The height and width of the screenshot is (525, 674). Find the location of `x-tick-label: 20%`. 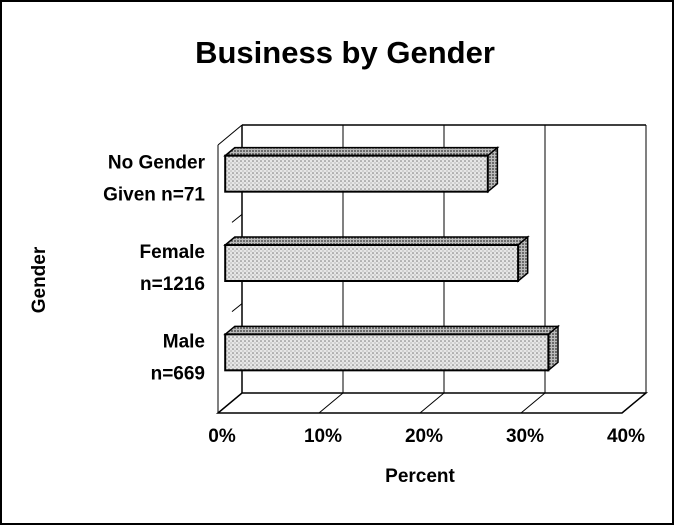

x-tick-label: 20% is located at coordinates (424, 436).